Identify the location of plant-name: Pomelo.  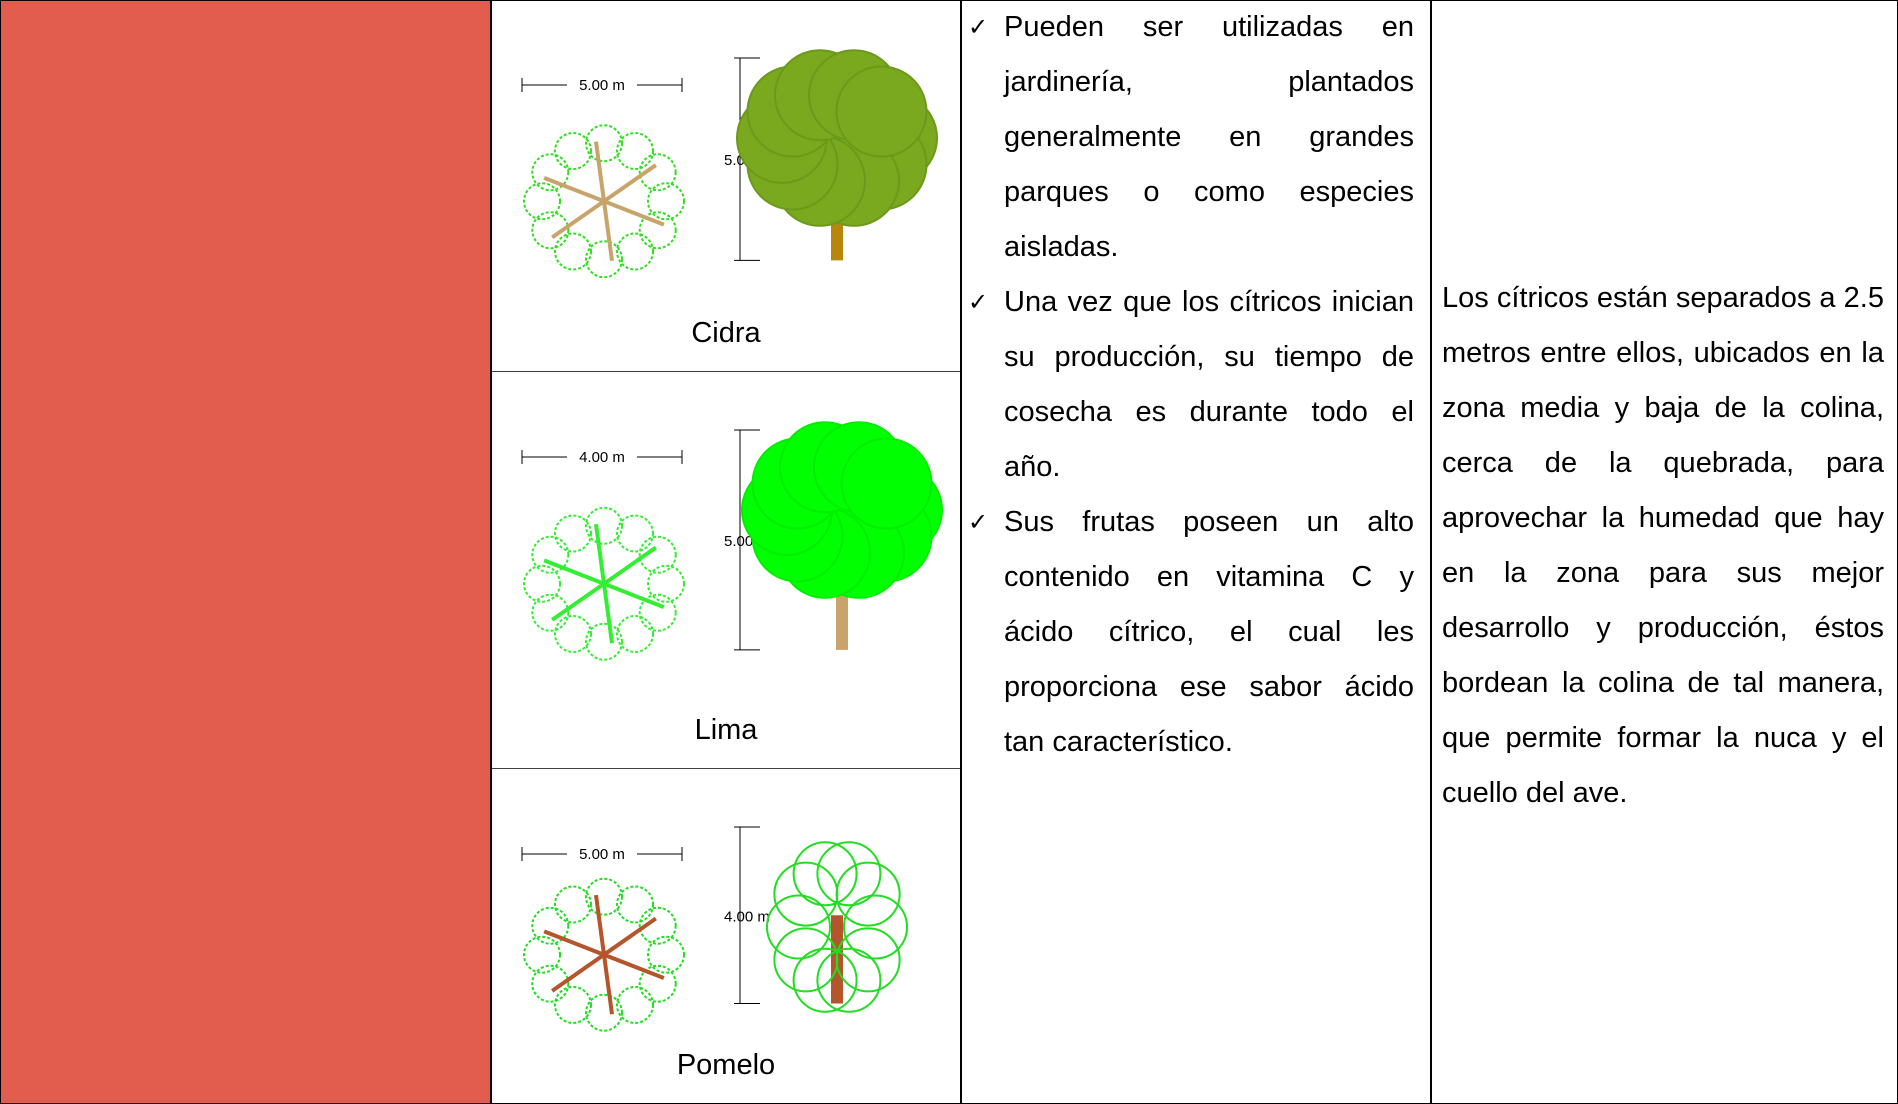
(726, 1065).